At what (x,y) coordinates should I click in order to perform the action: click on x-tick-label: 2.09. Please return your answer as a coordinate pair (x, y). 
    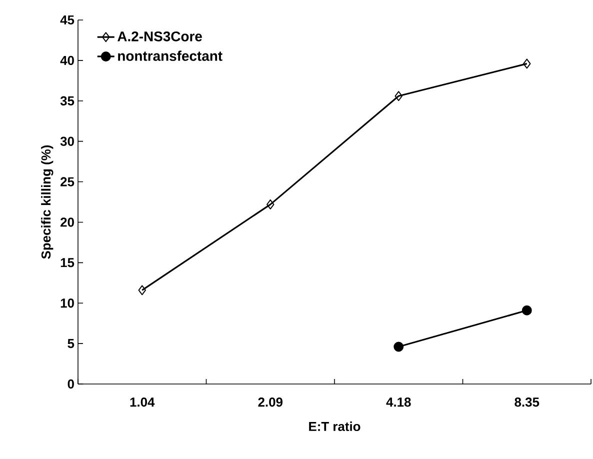
    Looking at the image, I should click on (270, 402).